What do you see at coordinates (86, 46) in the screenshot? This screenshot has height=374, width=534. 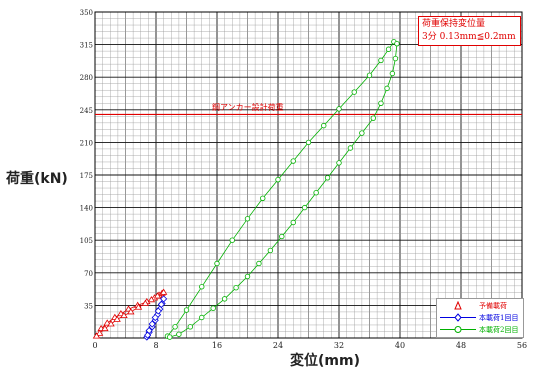 I see `y-tick-label: 315` at bounding box center [86, 46].